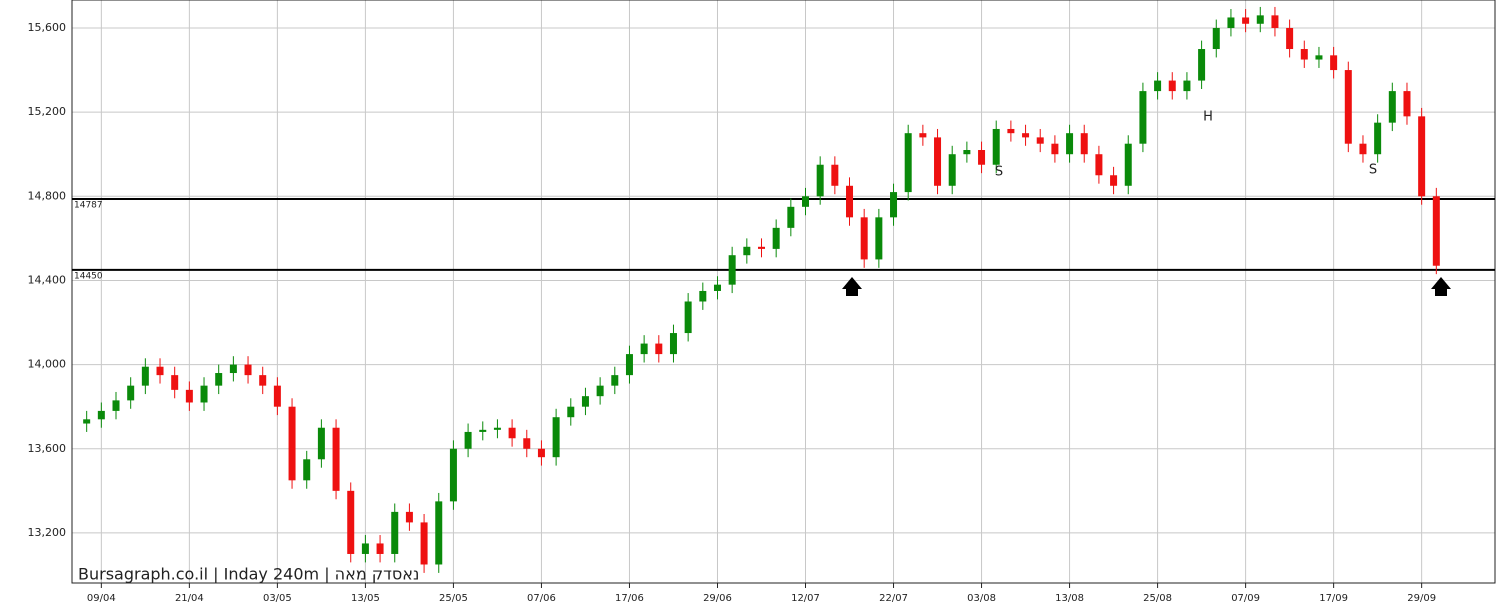 The image size is (1496, 610). Describe the element at coordinates (47, 532) in the screenshot. I see `y-tick-label: 13,200` at that location.